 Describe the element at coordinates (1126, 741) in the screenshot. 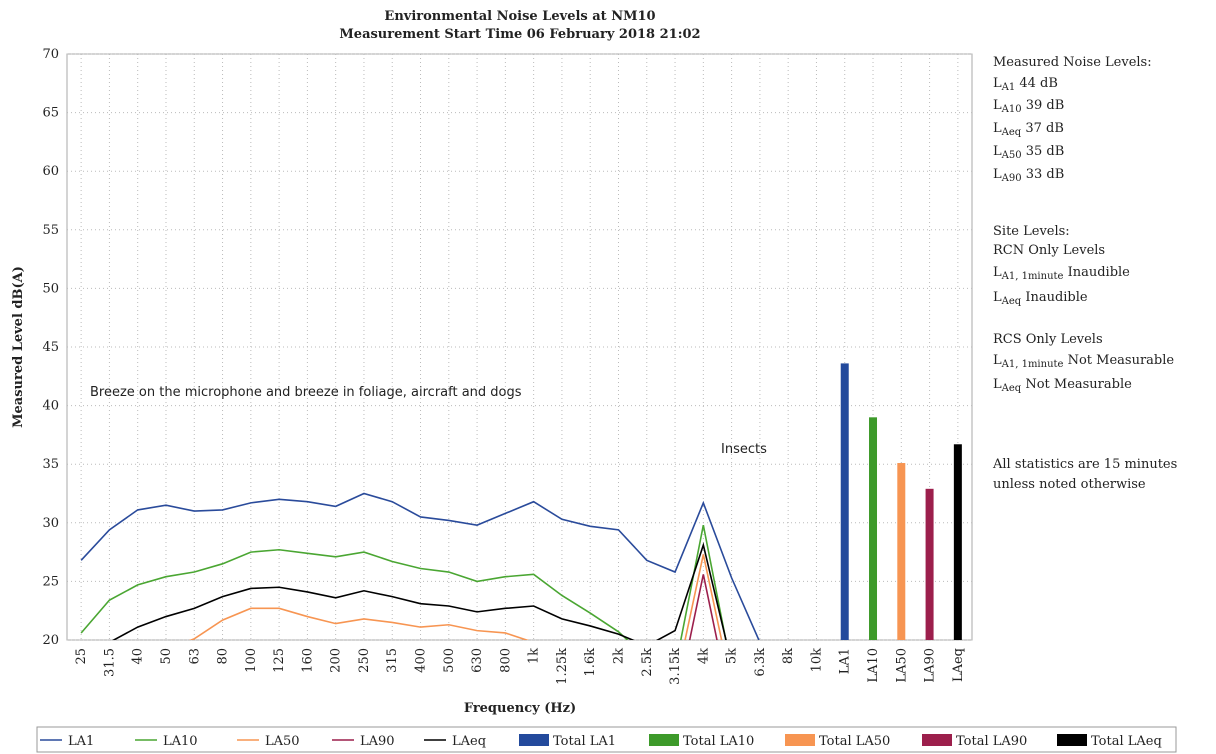

I see `legend-label: Total LAeq` at that location.